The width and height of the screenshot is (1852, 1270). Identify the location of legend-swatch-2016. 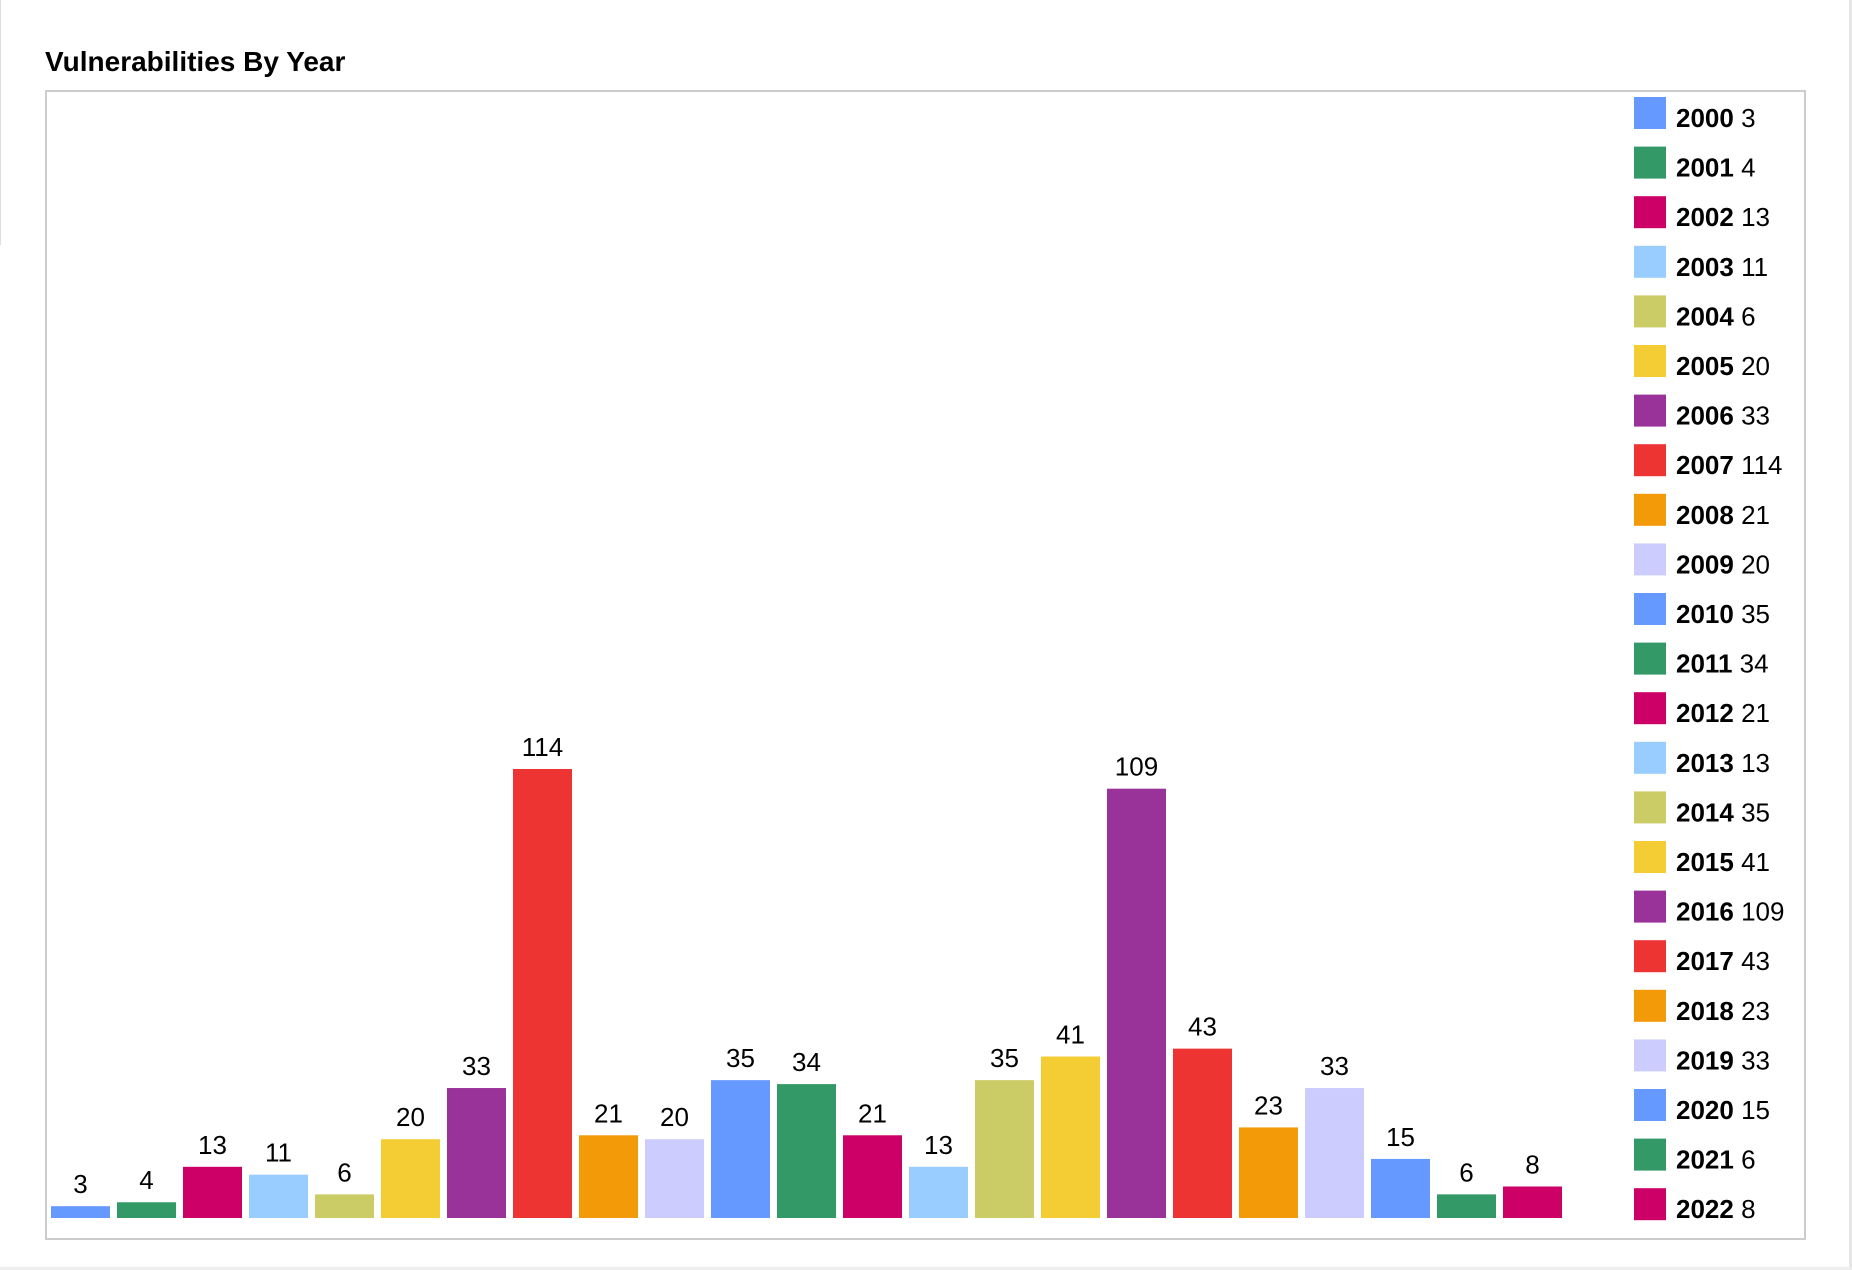
(1650, 906).